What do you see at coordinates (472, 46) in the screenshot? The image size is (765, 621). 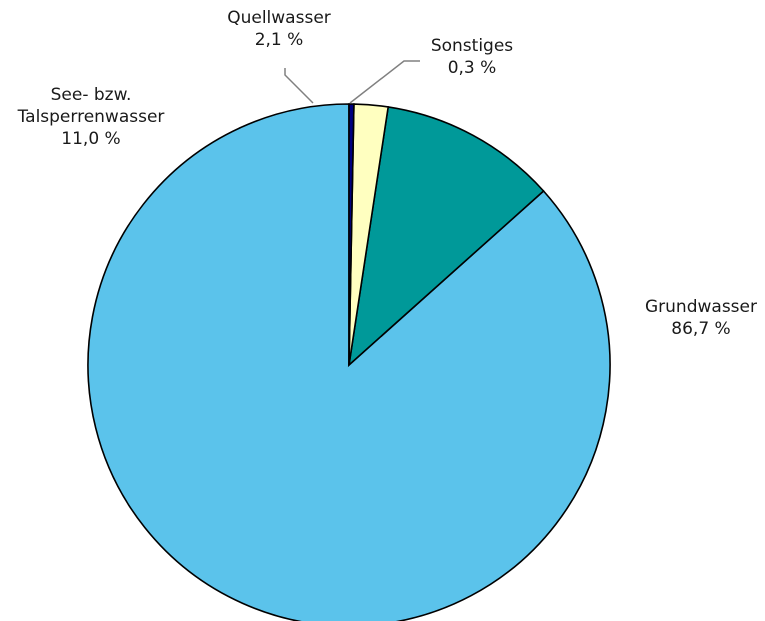 I see `slice-name-label: Sonstiges` at bounding box center [472, 46].